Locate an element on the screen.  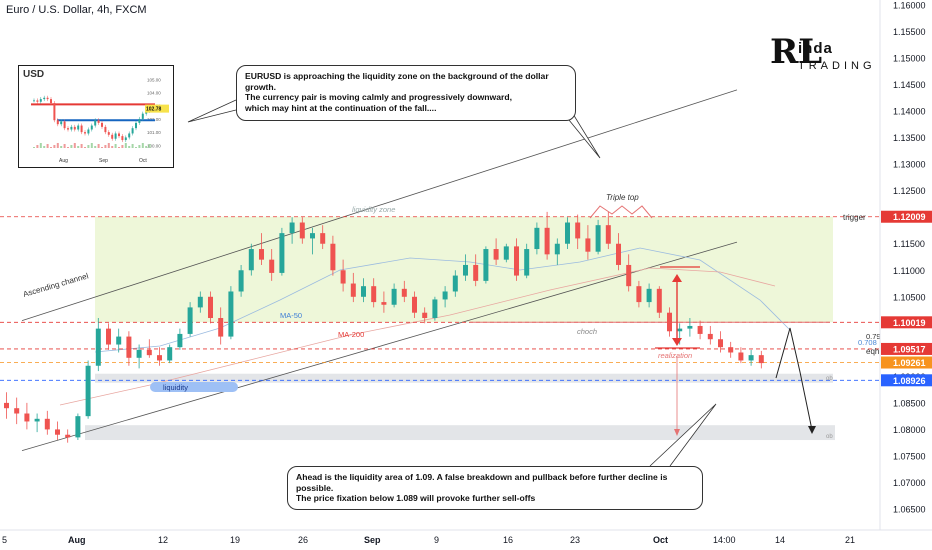
level-badge-trigger is located at coordinates (906, 216).